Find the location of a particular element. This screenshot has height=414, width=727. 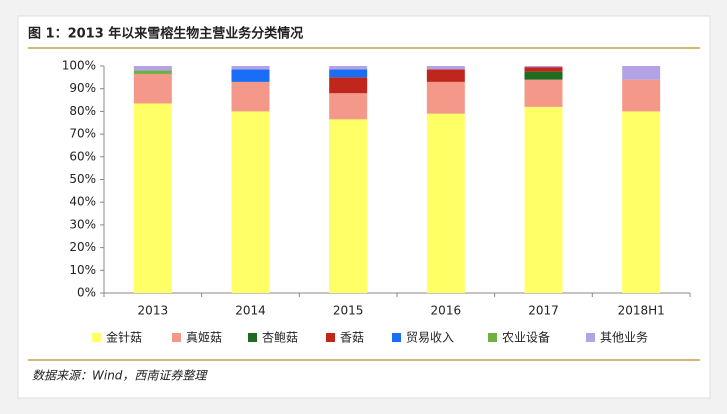

legend-label: 农业设备 is located at coordinates (526, 338).